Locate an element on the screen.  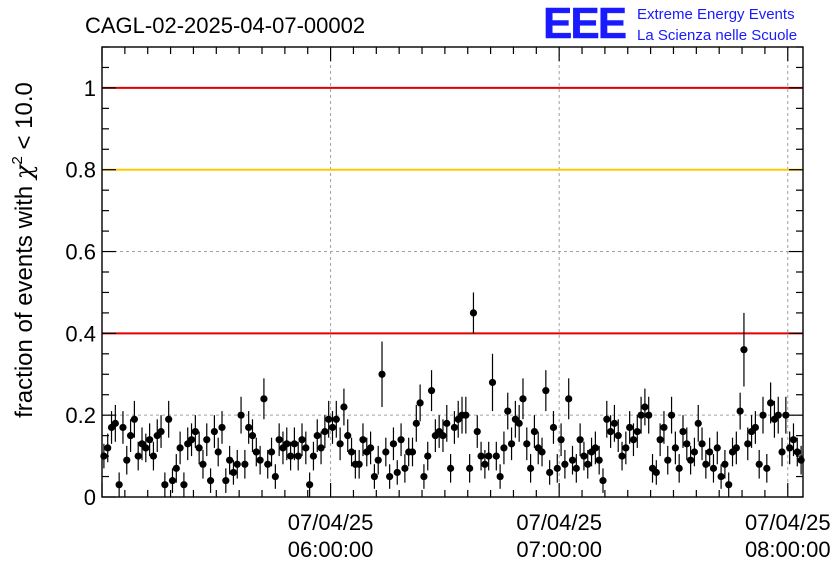
x-tick-label-time: 06:00:00 is located at coordinates (331, 549).